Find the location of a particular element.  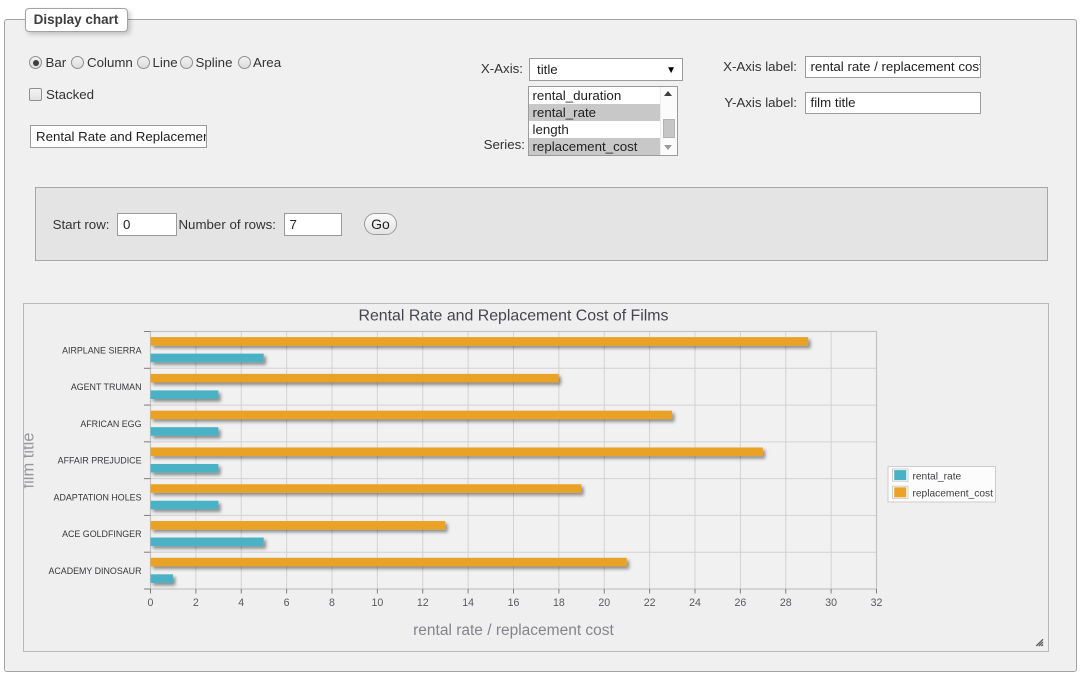

svg-text: rental_rate is located at coordinates (937, 476).